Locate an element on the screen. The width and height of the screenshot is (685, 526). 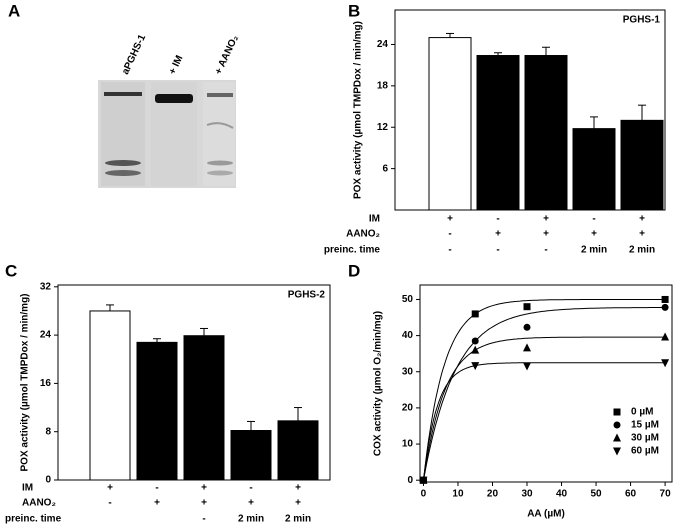
condition-name: preinc. time is located at coordinates (352, 250).